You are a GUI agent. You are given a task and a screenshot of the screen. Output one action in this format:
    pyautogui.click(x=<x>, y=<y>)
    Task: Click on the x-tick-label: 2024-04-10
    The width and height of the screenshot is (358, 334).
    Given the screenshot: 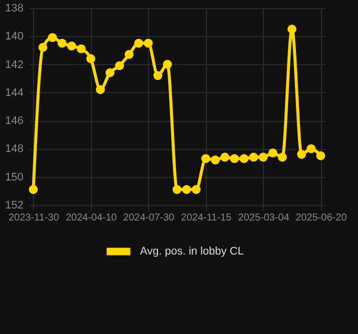 What is the action you would take?
    pyautogui.click(x=92, y=218)
    